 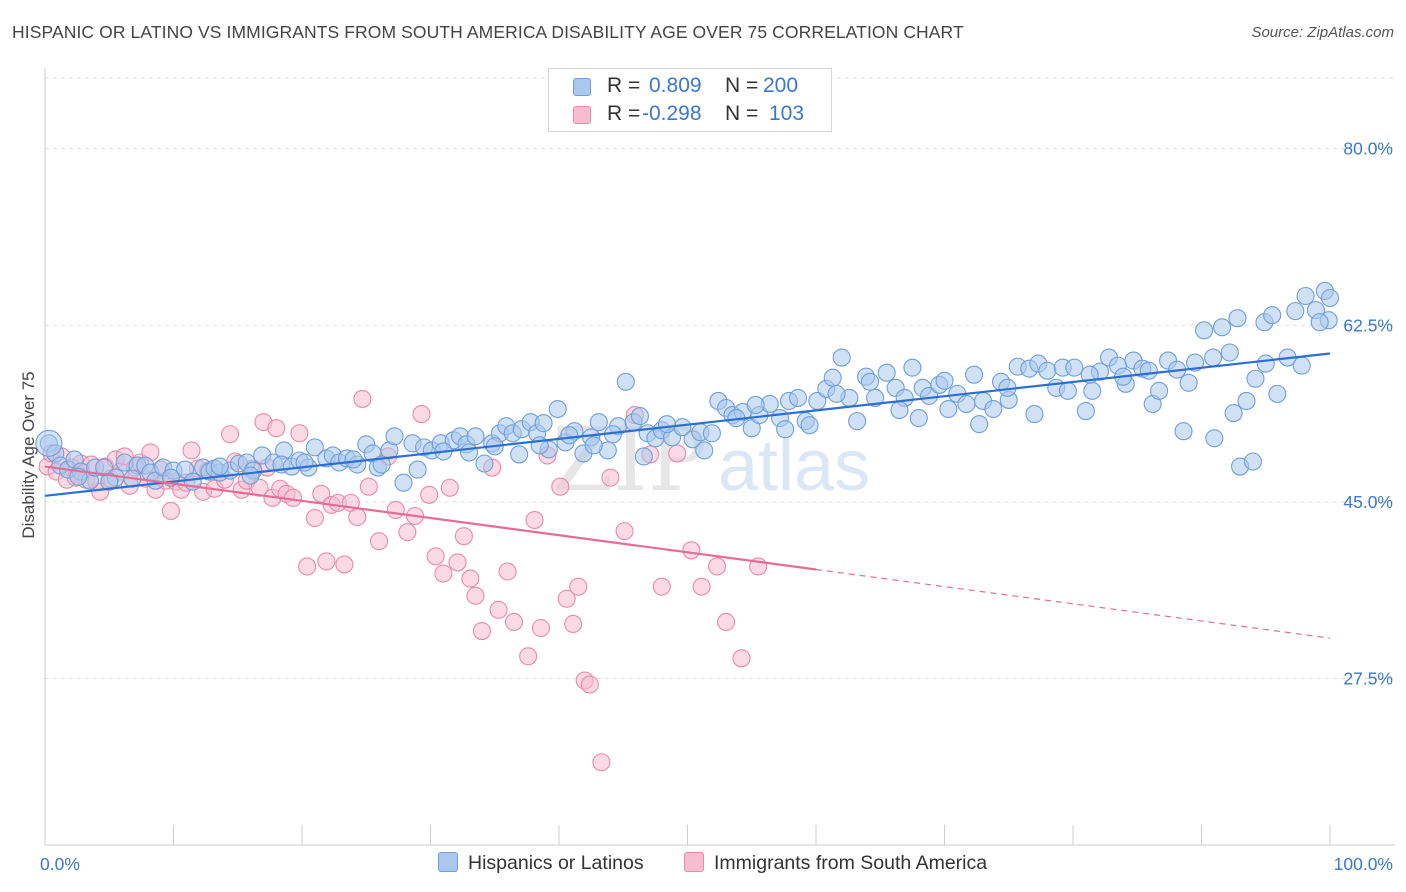 I want to click on legend-r-label: R =, so click(x=624, y=85).